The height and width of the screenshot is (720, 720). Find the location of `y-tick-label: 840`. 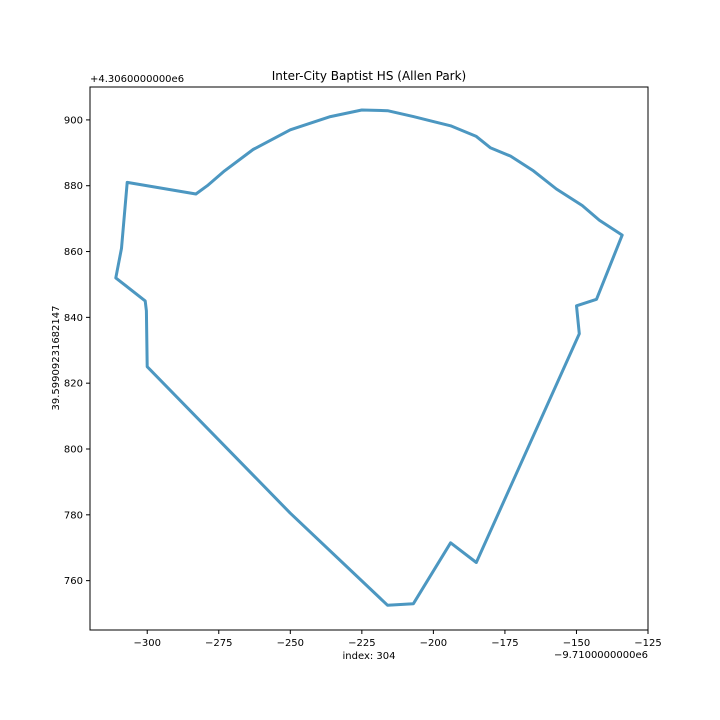

y-tick-label: 840 is located at coordinates (73, 318).